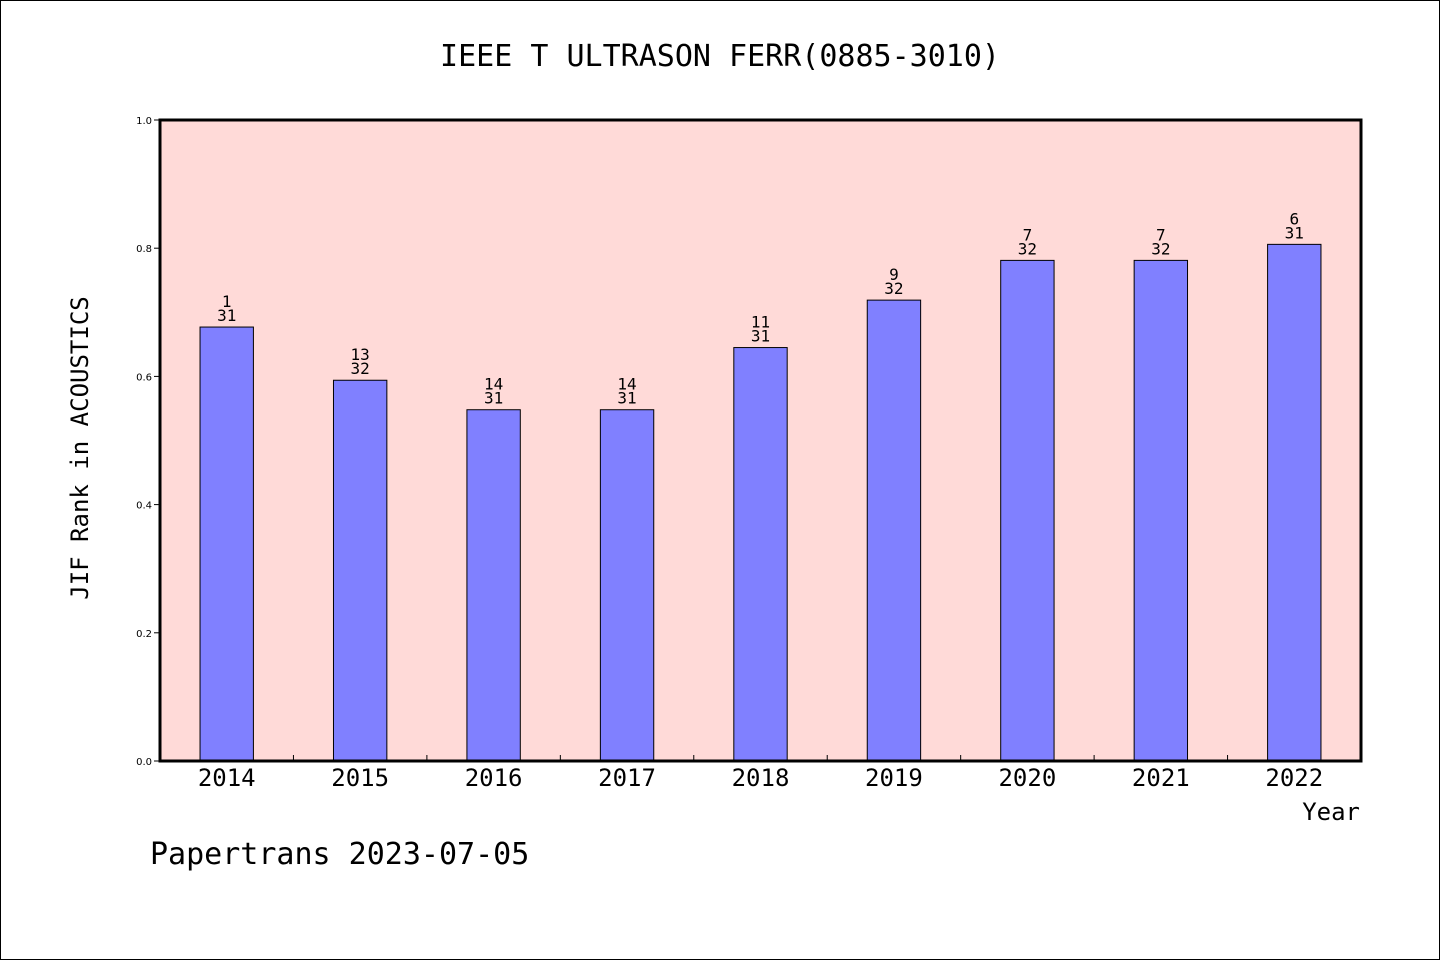  Describe the element at coordinates (144, 249) in the screenshot. I see `y-tick-label: 0.8` at that location.